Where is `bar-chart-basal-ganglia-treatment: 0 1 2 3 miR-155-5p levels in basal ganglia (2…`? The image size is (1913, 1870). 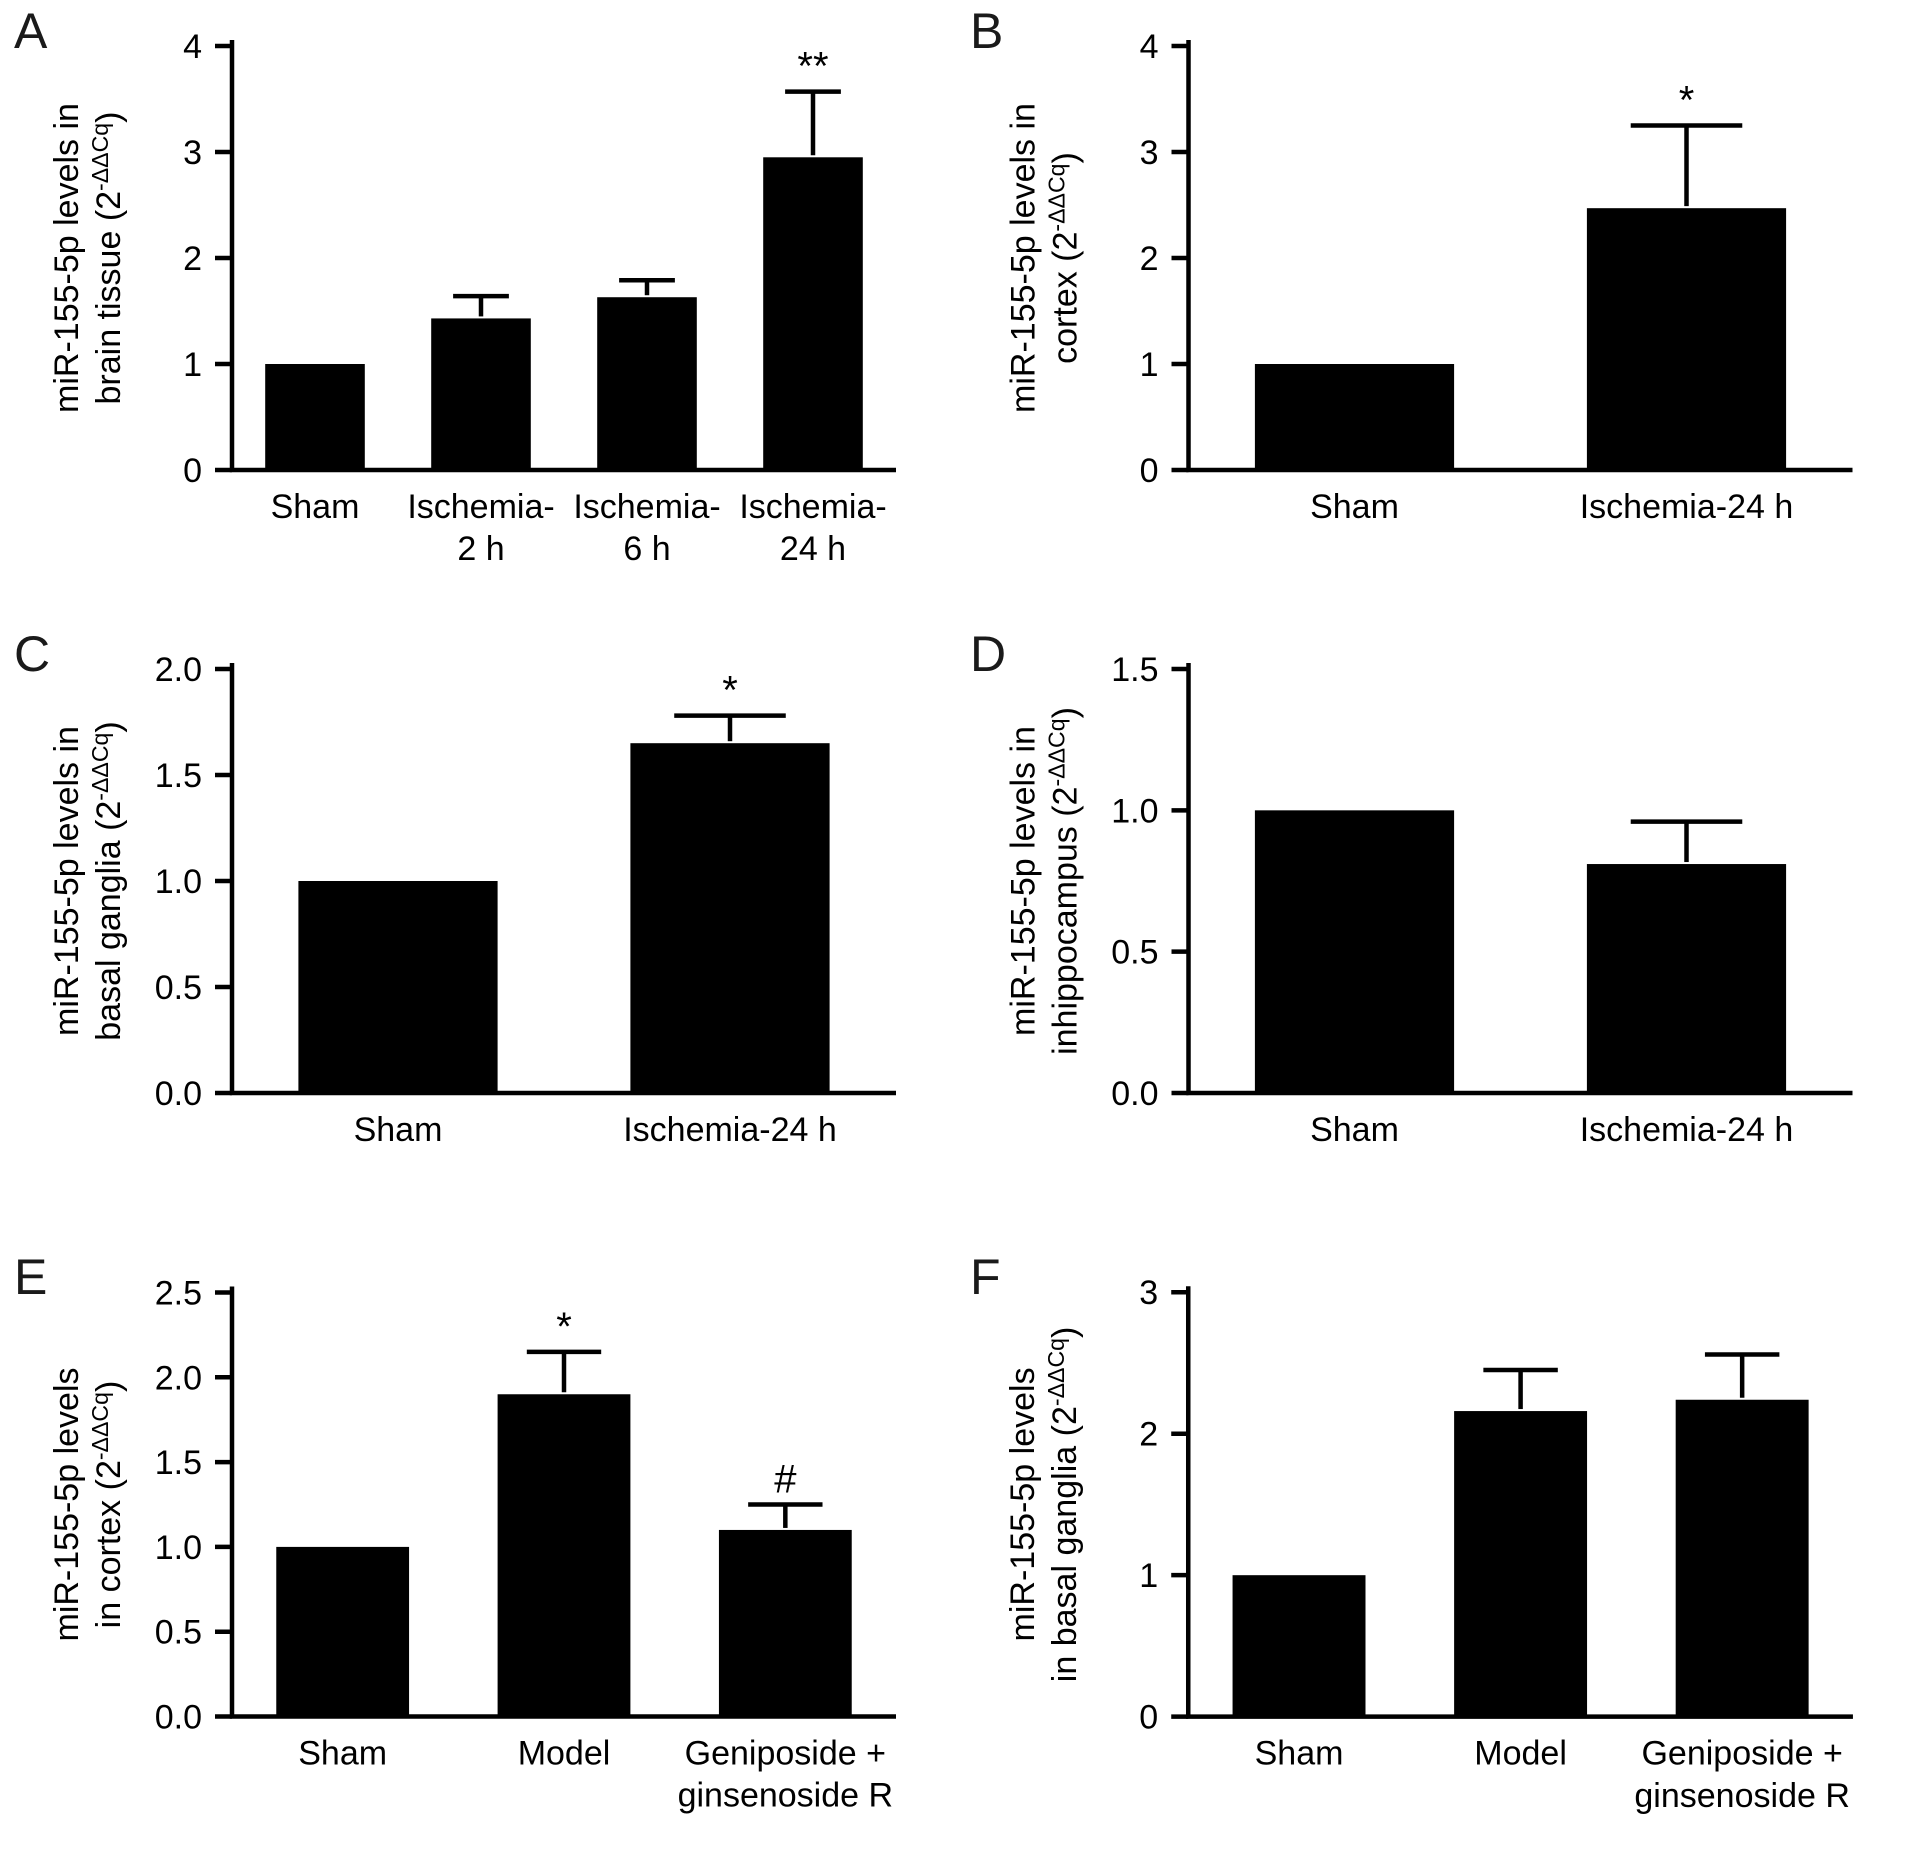
bar-chart-basal-ganglia-treatment: 0 1 2 3 miR-155-5p levels in basal ganglia (2… is located at coordinates (1428, 1544).